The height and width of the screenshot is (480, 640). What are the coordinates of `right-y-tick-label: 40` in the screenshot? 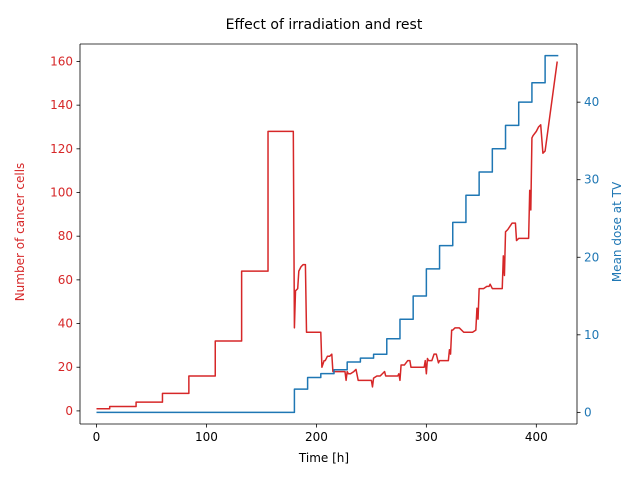 It's located at (591, 102).